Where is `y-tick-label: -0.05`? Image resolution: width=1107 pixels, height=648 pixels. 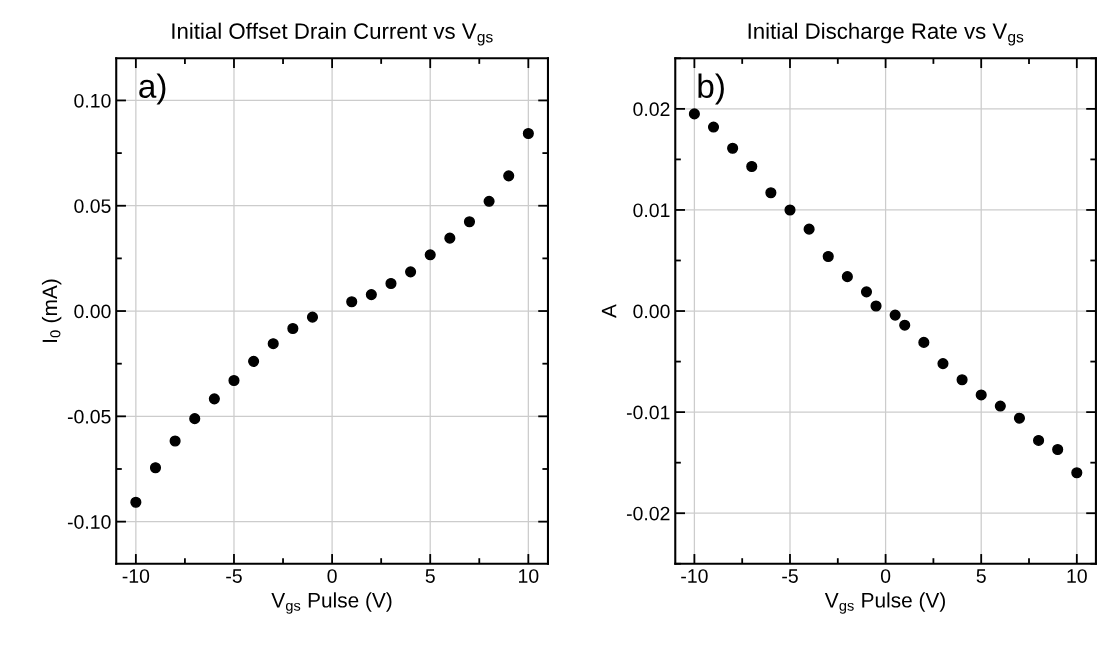 y-tick-label: -0.05 is located at coordinates (89, 416).